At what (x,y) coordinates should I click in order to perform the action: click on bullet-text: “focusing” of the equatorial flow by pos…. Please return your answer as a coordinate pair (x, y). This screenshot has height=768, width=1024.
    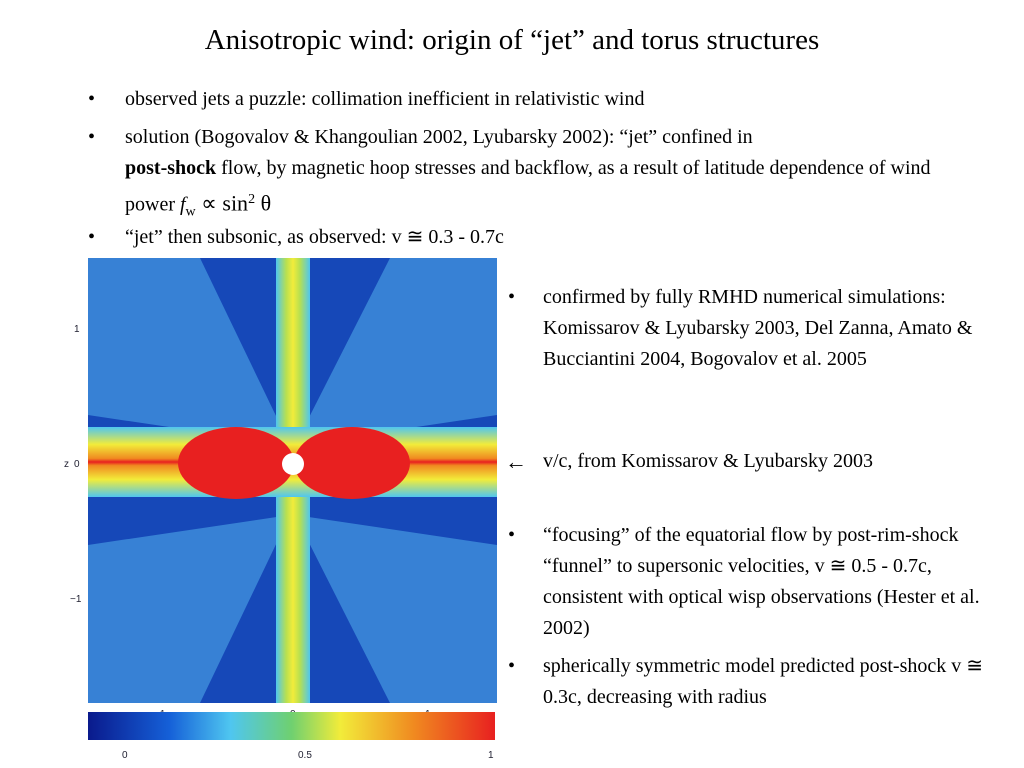
    Looking at the image, I should click on (761, 581).